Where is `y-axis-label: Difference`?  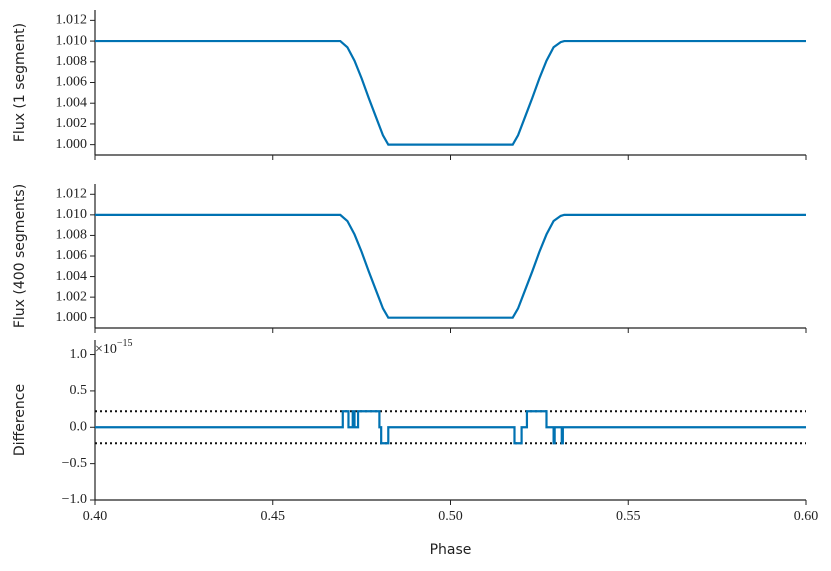
y-axis-label: Difference is located at coordinates (20, 420).